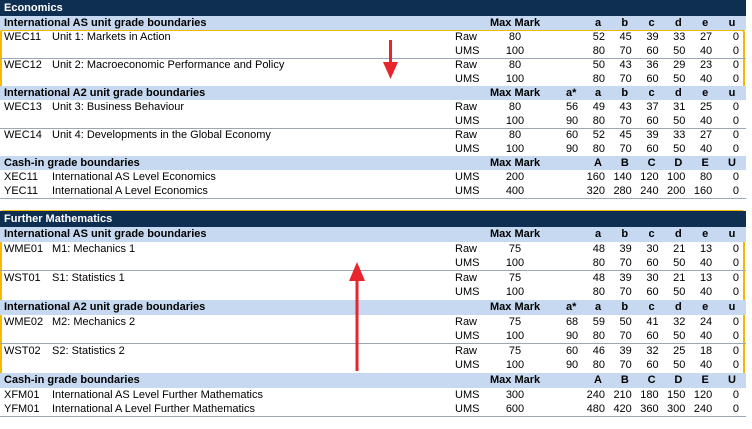 This screenshot has width=752, height=429. What do you see at coordinates (706, 65) in the screenshot?
I see `grade-value: 23` at bounding box center [706, 65].